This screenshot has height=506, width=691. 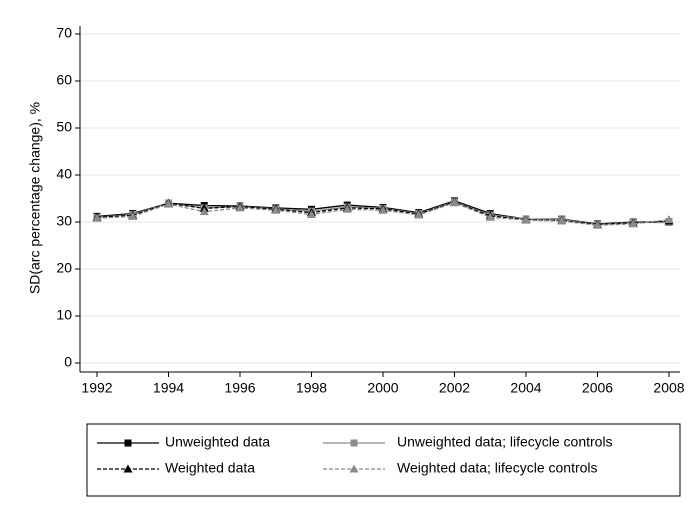 What do you see at coordinates (505, 442) in the screenshot?
I see `legend-label: Unweighted data; lifecycle controls` at bounding box center [505, 442].